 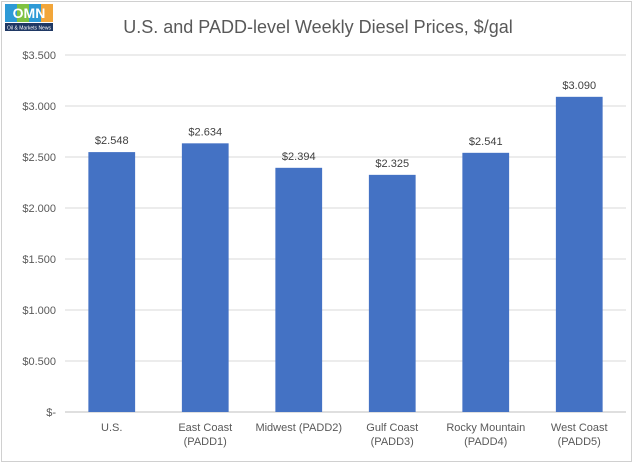 I want to click on category-label: Midwest (PADD2), so click(x=298, y=428).